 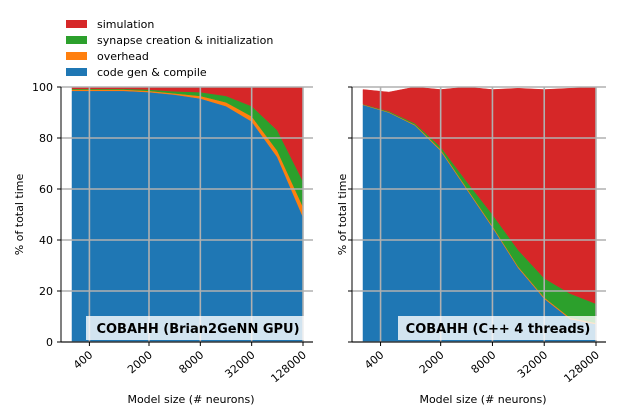 I want to click on legend-label: synapse creation & initialization, so click(x=185, y=40).